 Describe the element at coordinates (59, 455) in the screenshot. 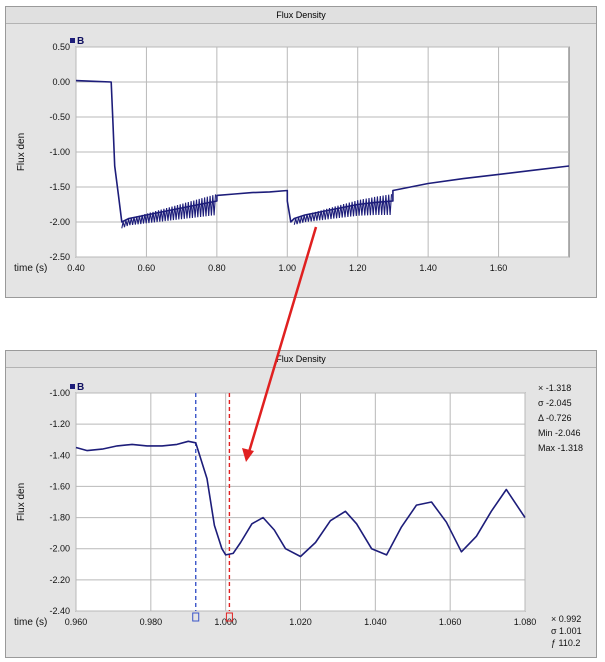

I see `y-tick-label: -1.40` at that location.